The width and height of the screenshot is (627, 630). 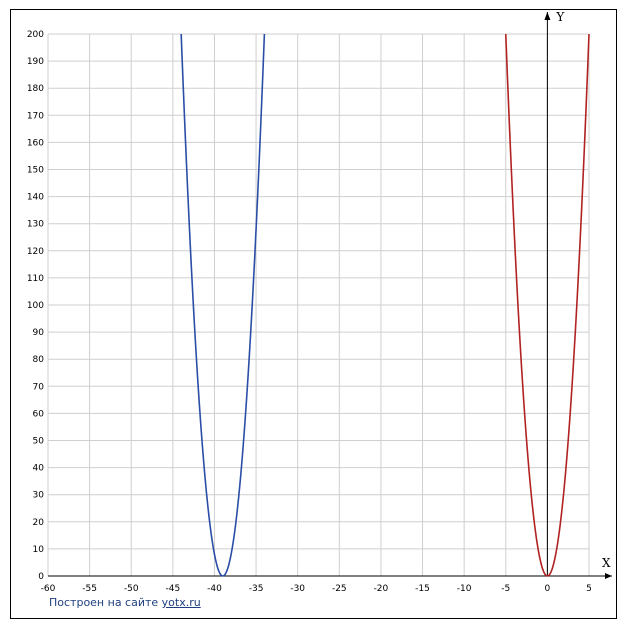 I want to click on y-tick-label: 150, so click(x=35, y=171).